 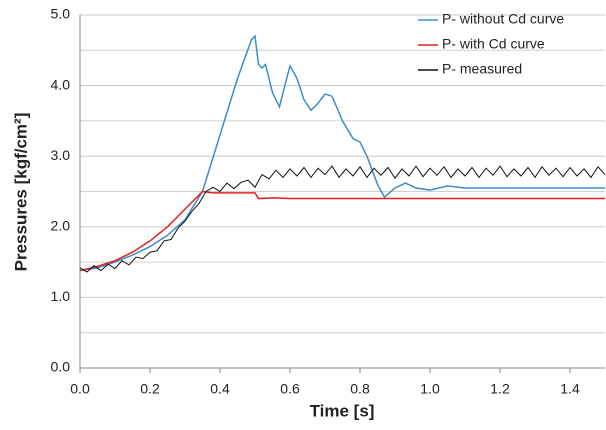 What do you see at coordinates (430, 389) in the screenshot?
I see `x-tick-label: 1.0` at bounding box center [430, 389].